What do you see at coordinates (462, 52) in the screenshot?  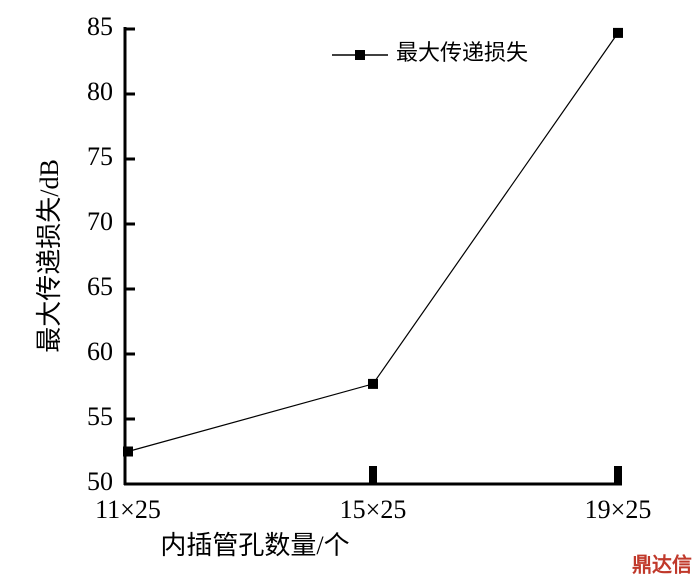 I see `legend-label: 最大传递损失` at bounding box center [462, 52].